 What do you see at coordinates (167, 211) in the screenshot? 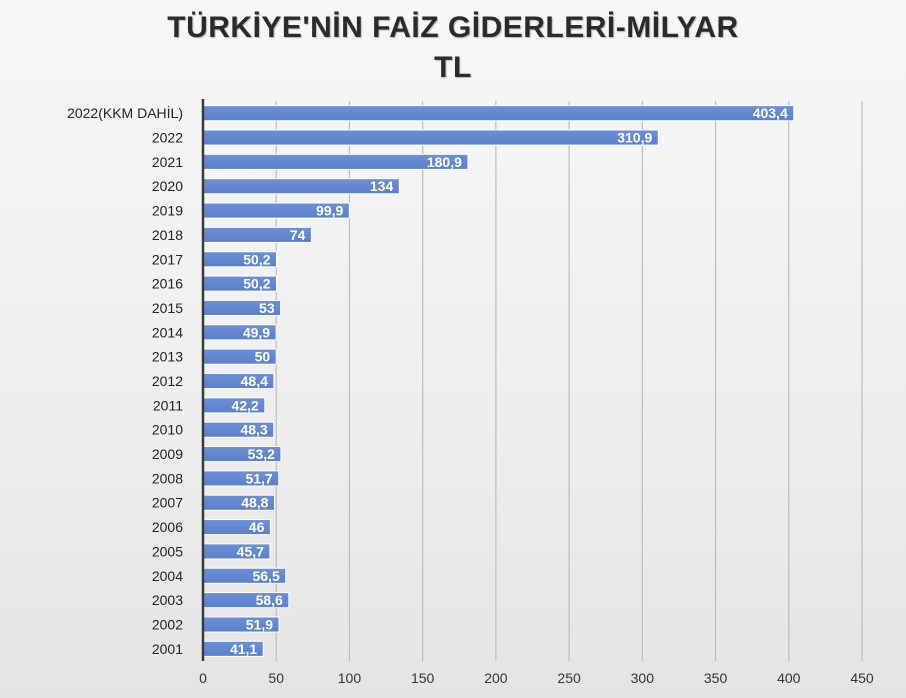
I see `category-label: 2019` at bounding box center [167, 211].